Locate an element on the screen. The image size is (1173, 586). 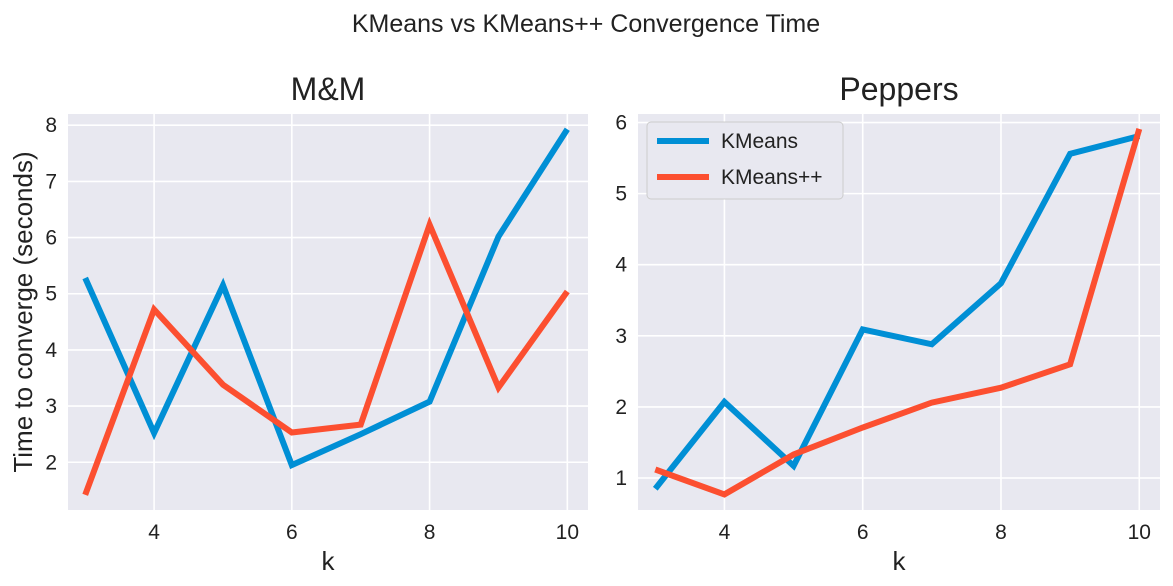
y-tick-label: 8 is located at coordinates (51, 125).